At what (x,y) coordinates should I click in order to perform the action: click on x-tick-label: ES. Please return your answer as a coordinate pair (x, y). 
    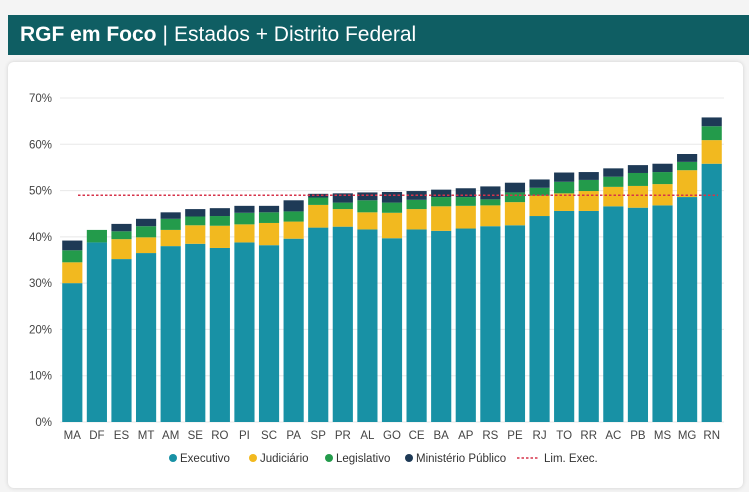
    Looking at the image, I should click on (122, 436).